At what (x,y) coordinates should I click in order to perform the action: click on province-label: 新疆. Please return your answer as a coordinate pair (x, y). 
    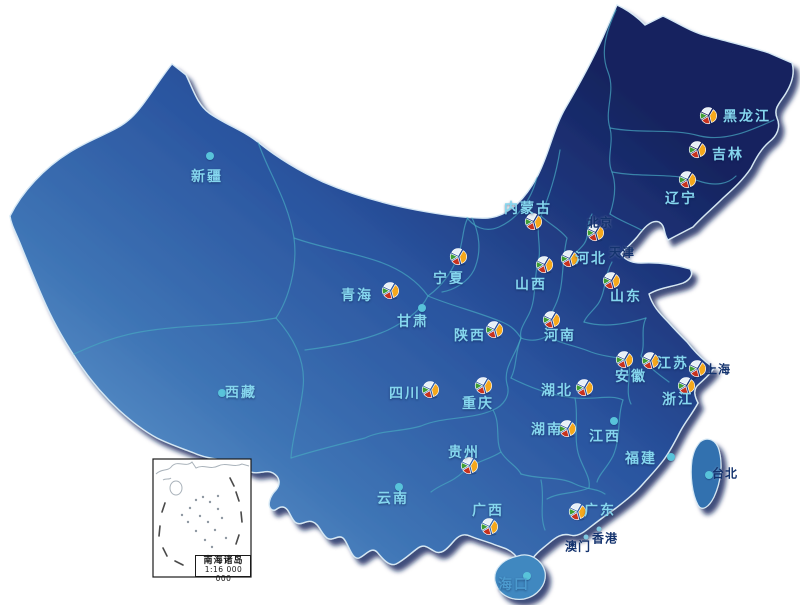
    Looking at the image, I should click on (207, 177).